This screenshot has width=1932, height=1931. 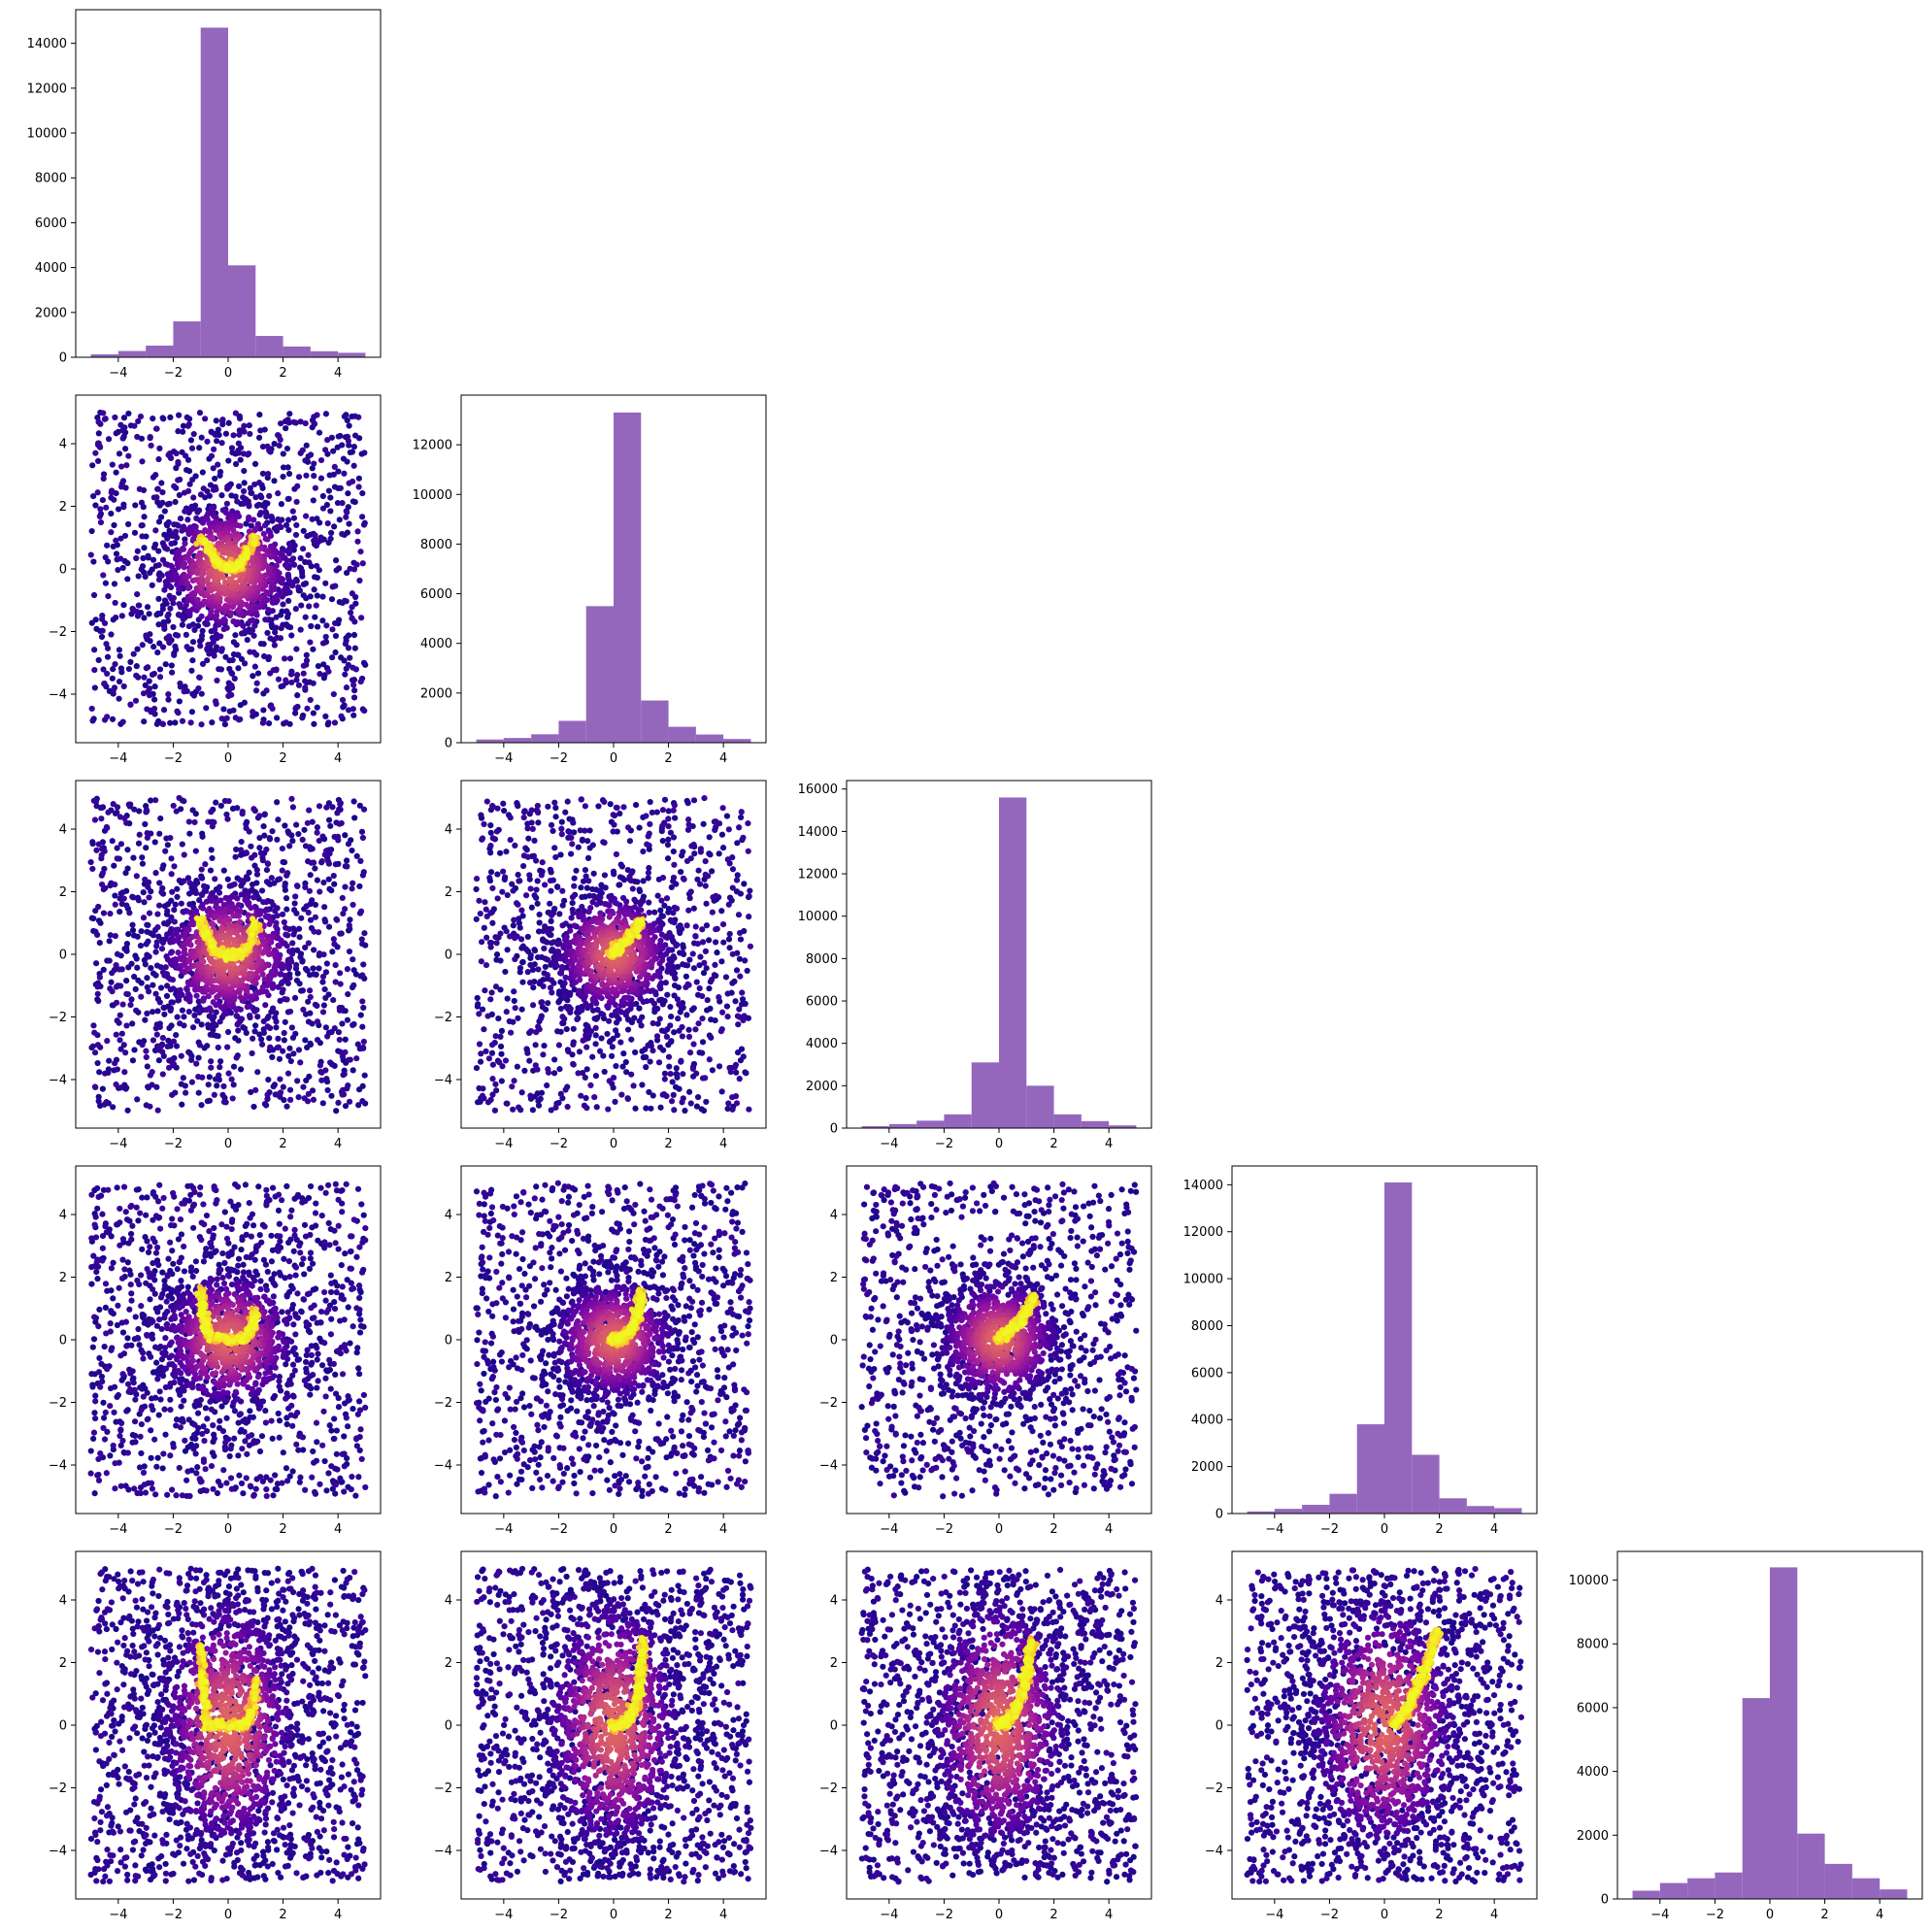 What do you see at coordinates (58, 695) in the screenshot?
I see `y-tick-label: −4` at bounding box center [58, 695].